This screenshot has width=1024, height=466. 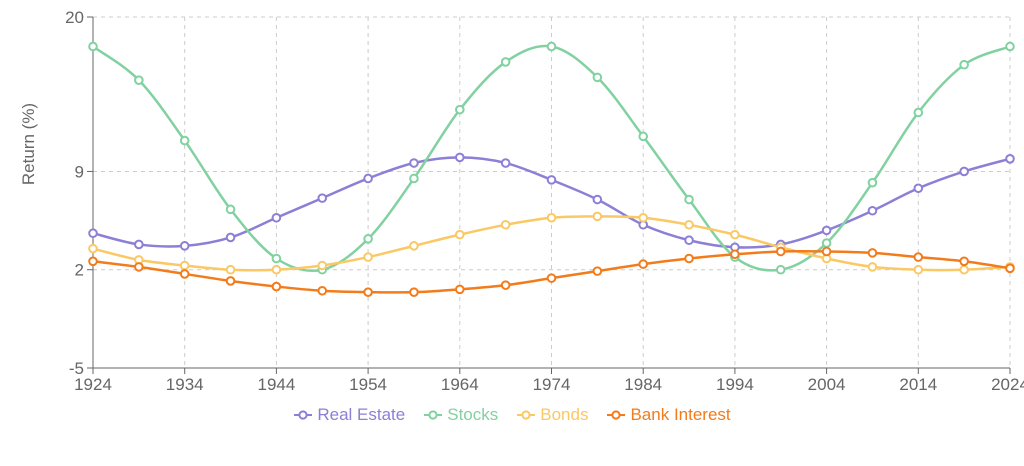 I want to click on legend-item-real-estate: Real Estate, so click(x=349, y=415).